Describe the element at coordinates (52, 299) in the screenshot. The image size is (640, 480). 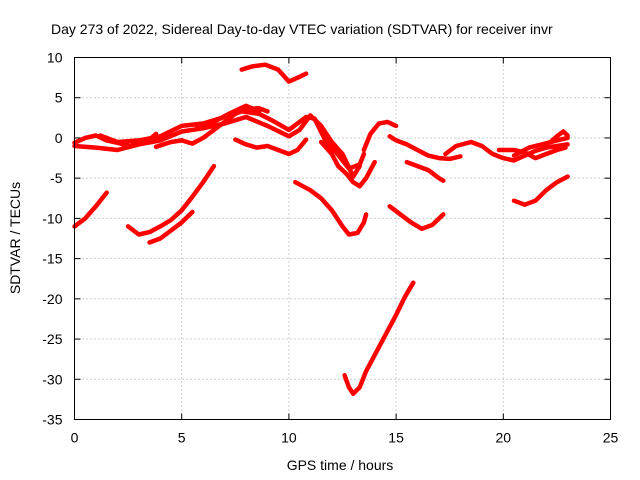
I see `y-tick-label: -20` at that location.